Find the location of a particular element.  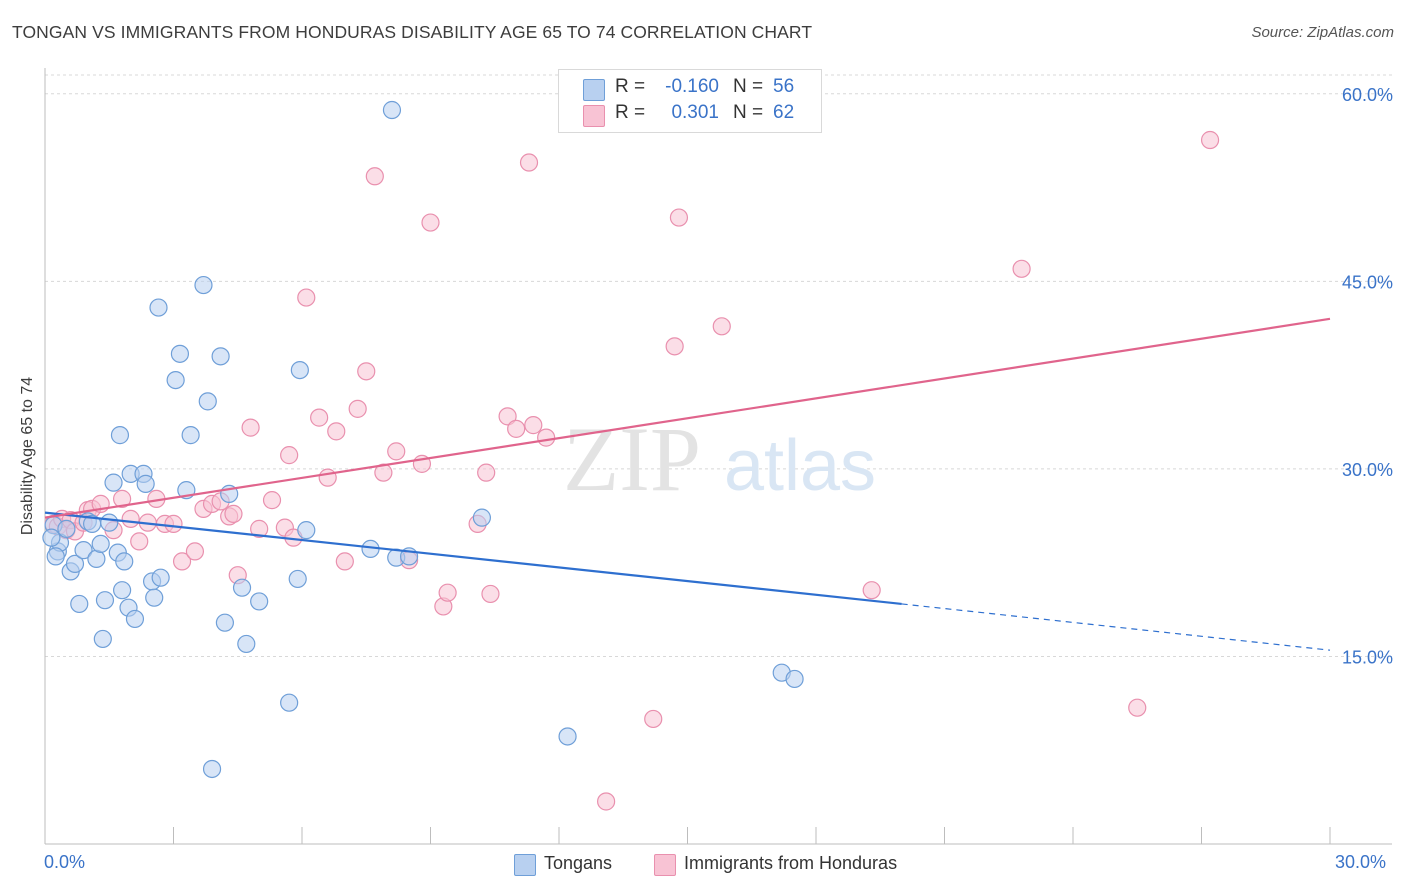

x-tick-label-max: 30.0% is located at coordinates (1361, 862).